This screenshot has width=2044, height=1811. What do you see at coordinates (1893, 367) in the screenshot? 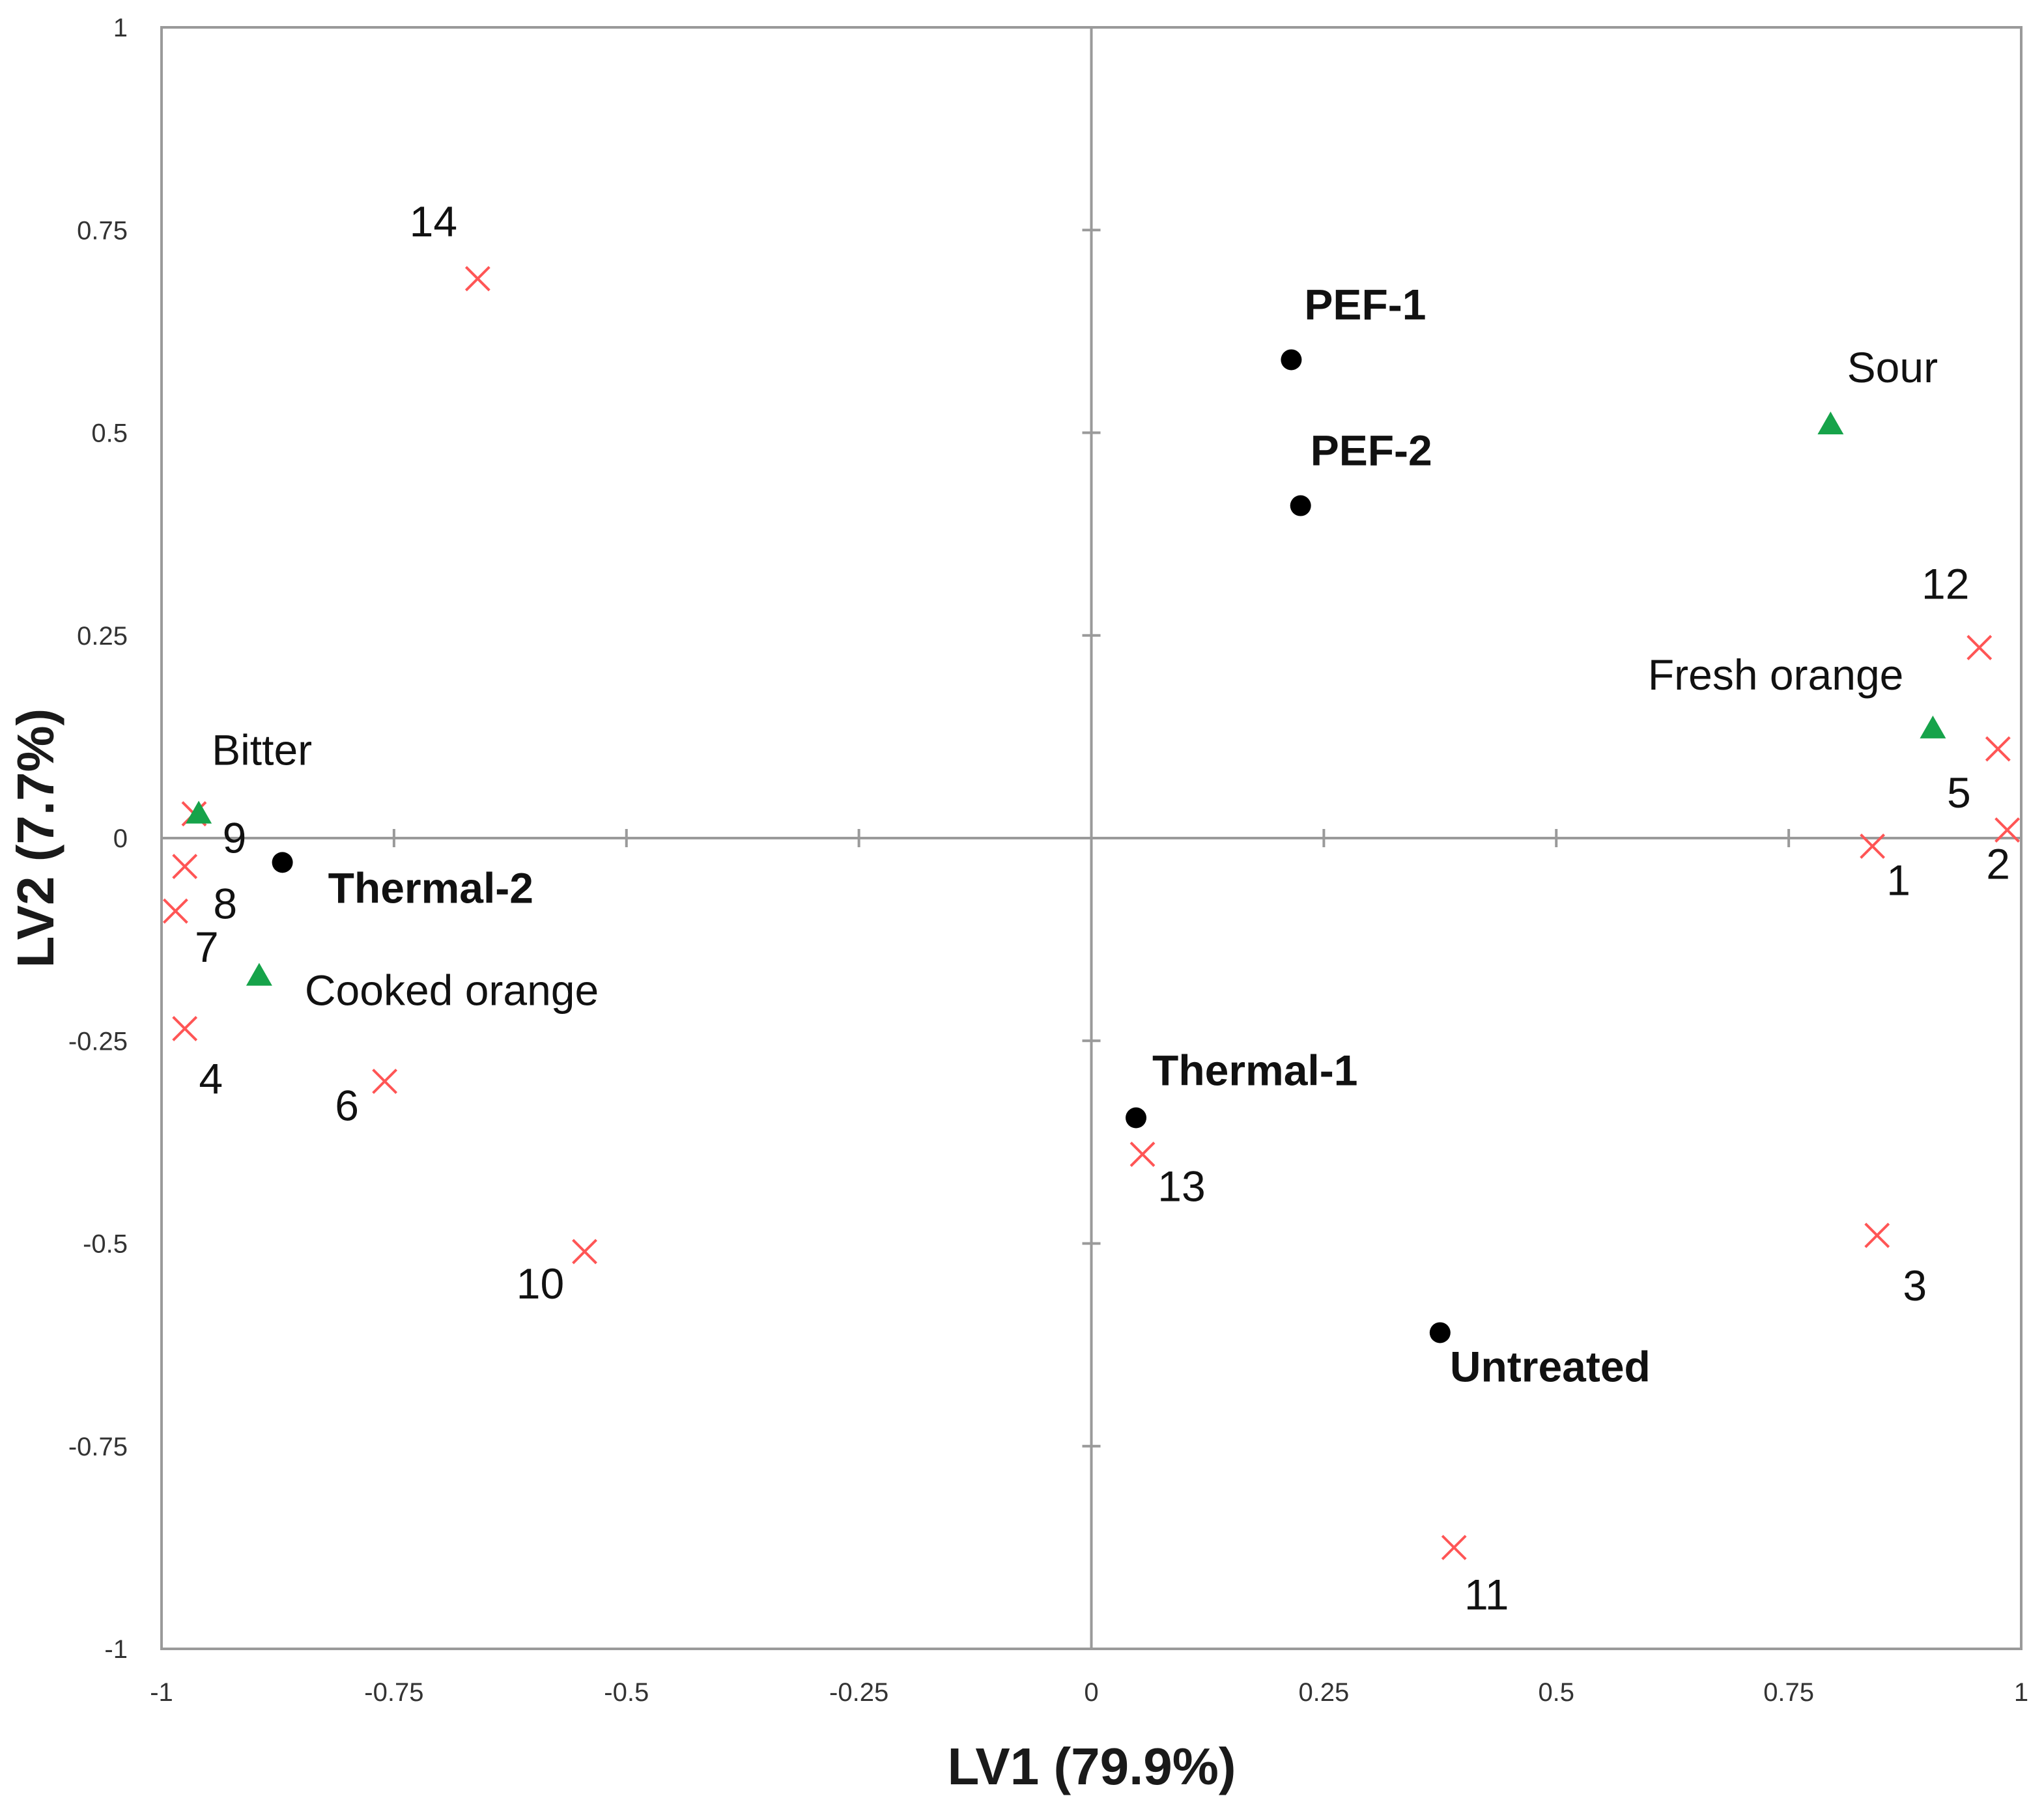
I see `point-label-sour: Sour` at bounding box center [1893, 367].